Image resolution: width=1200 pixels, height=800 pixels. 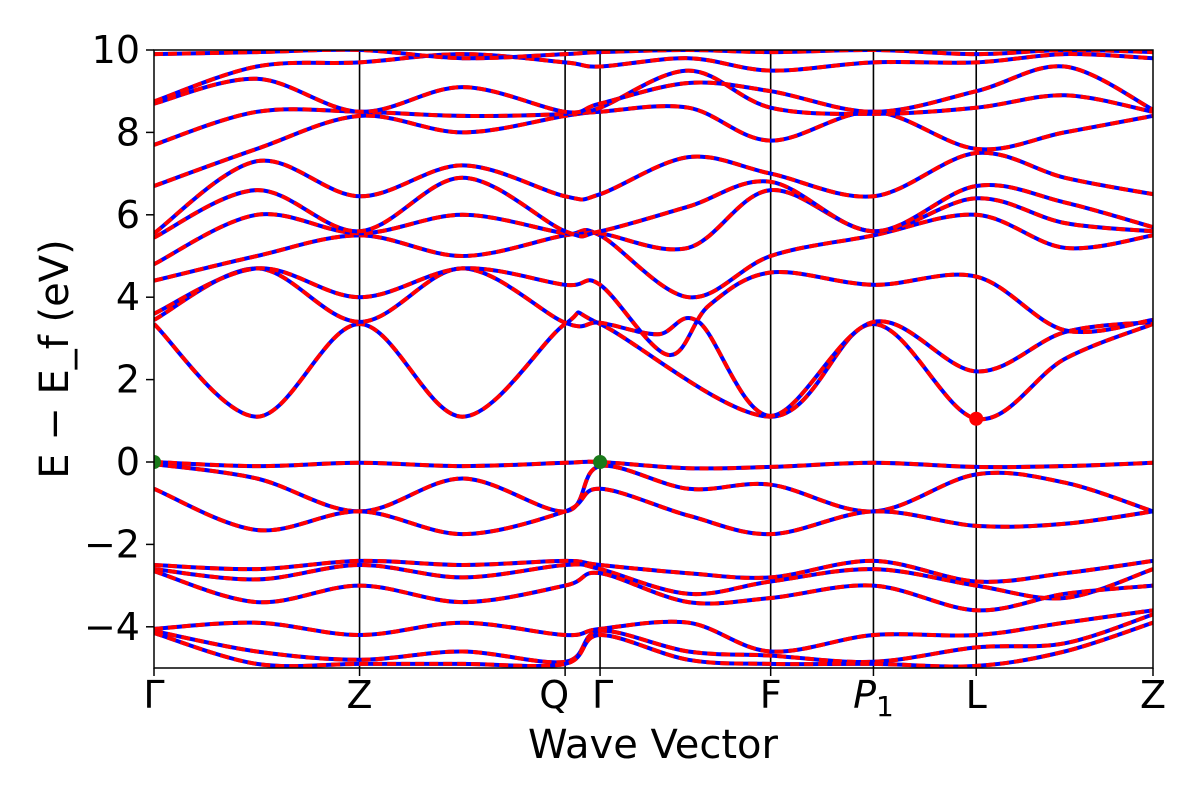 I want to click on x-tick-label: P1, so click(x=873, y=698).